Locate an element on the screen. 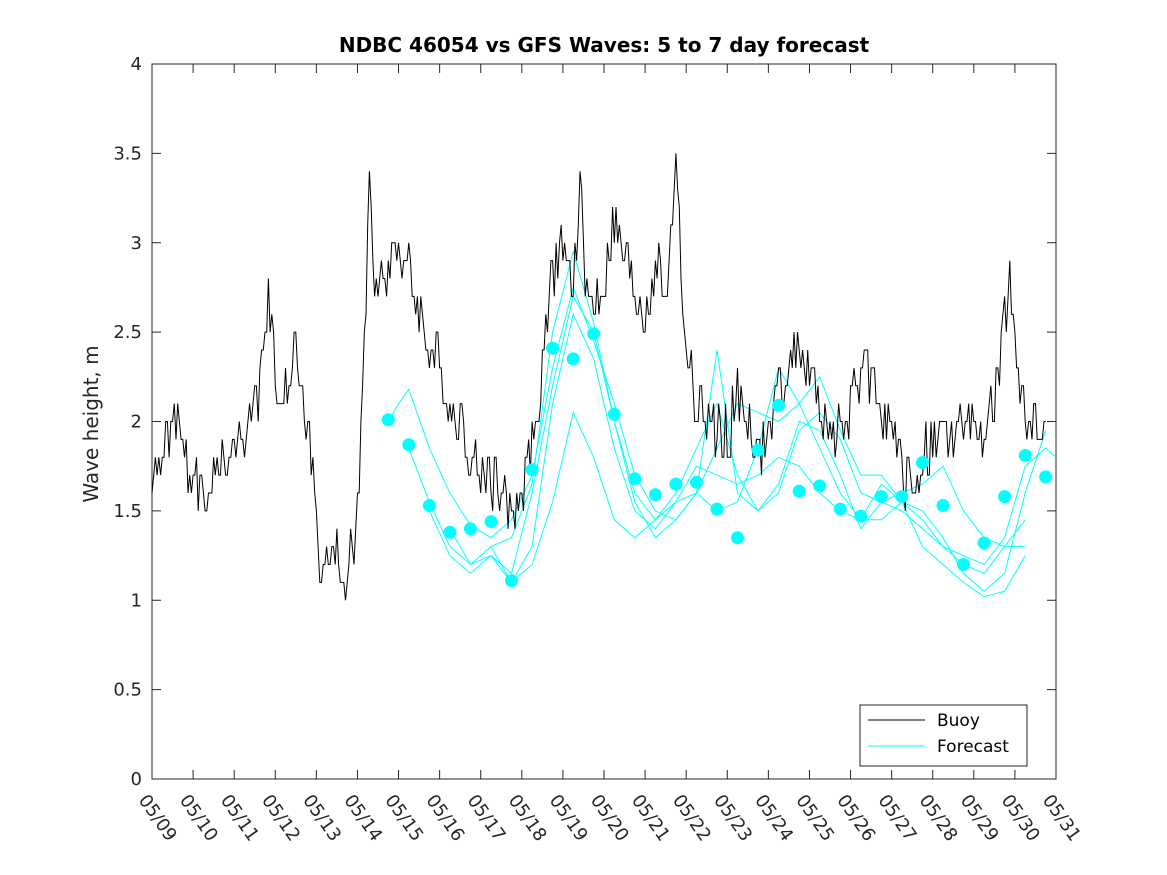 This screenshot has height=875, width=1167. y-tick-label: 2.5 is located at coordinates (127, 332).